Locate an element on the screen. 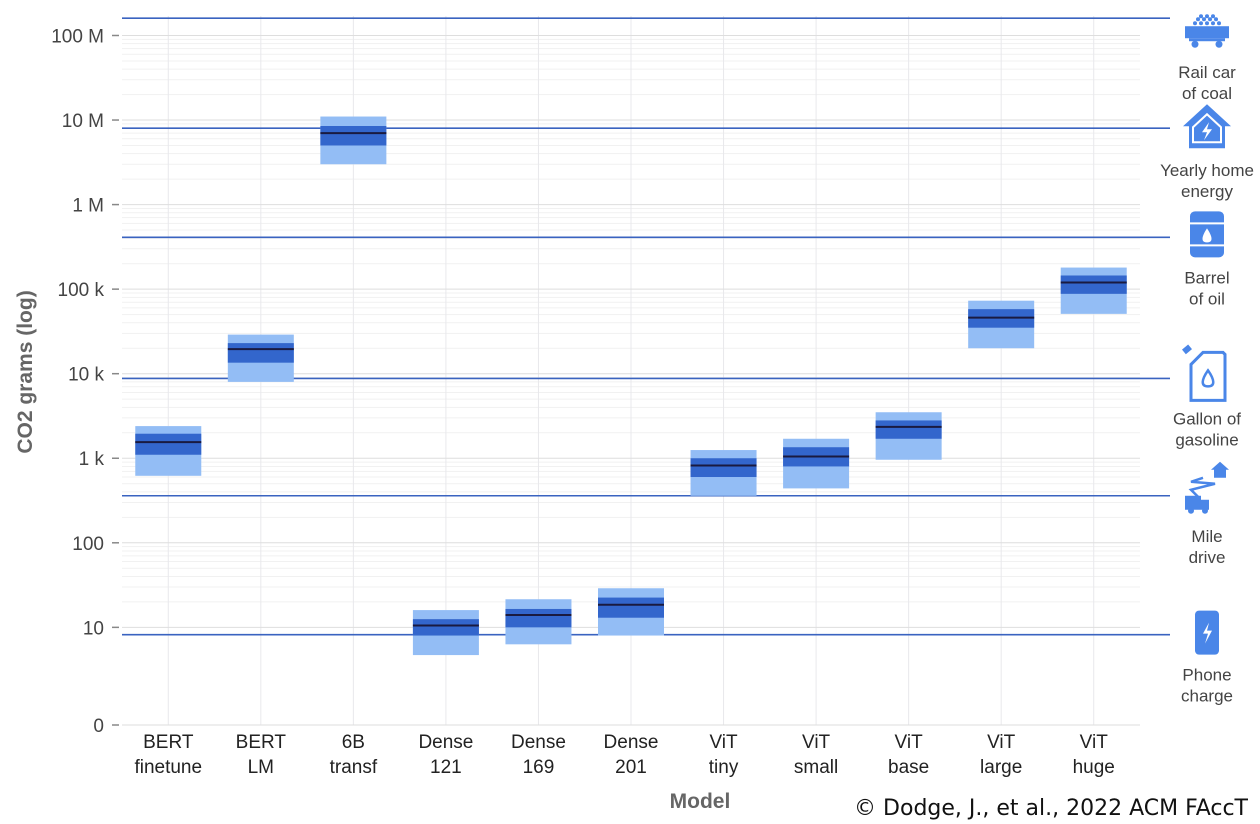  y-tick-label: 1 M is located at coordinates (88, 206).